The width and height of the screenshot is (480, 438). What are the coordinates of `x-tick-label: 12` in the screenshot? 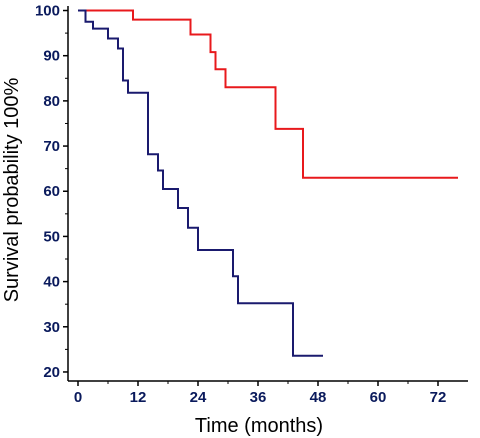 It's located at (138, 397).